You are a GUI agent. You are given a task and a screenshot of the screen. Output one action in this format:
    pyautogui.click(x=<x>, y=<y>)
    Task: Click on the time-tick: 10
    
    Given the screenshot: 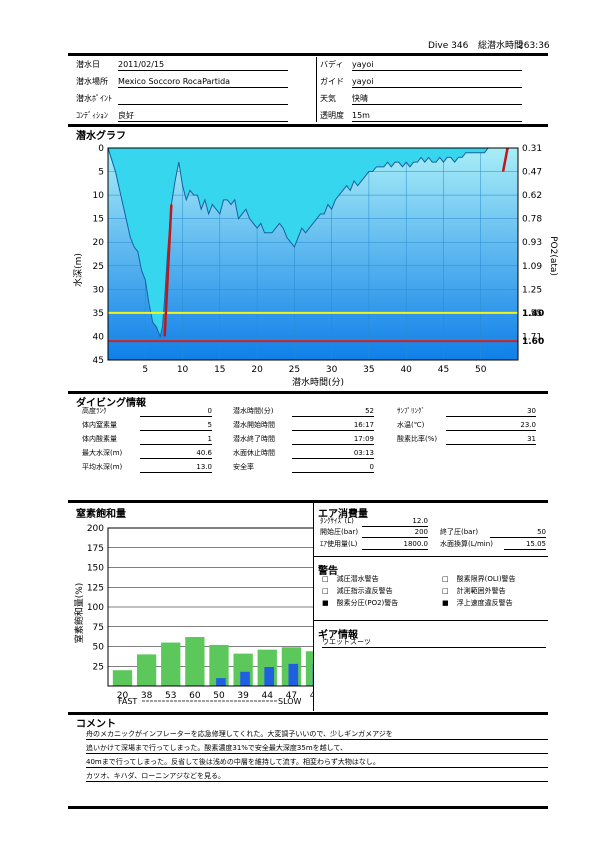 What is the action you would take?
    pyautogui.click(x=183, y=370)
    